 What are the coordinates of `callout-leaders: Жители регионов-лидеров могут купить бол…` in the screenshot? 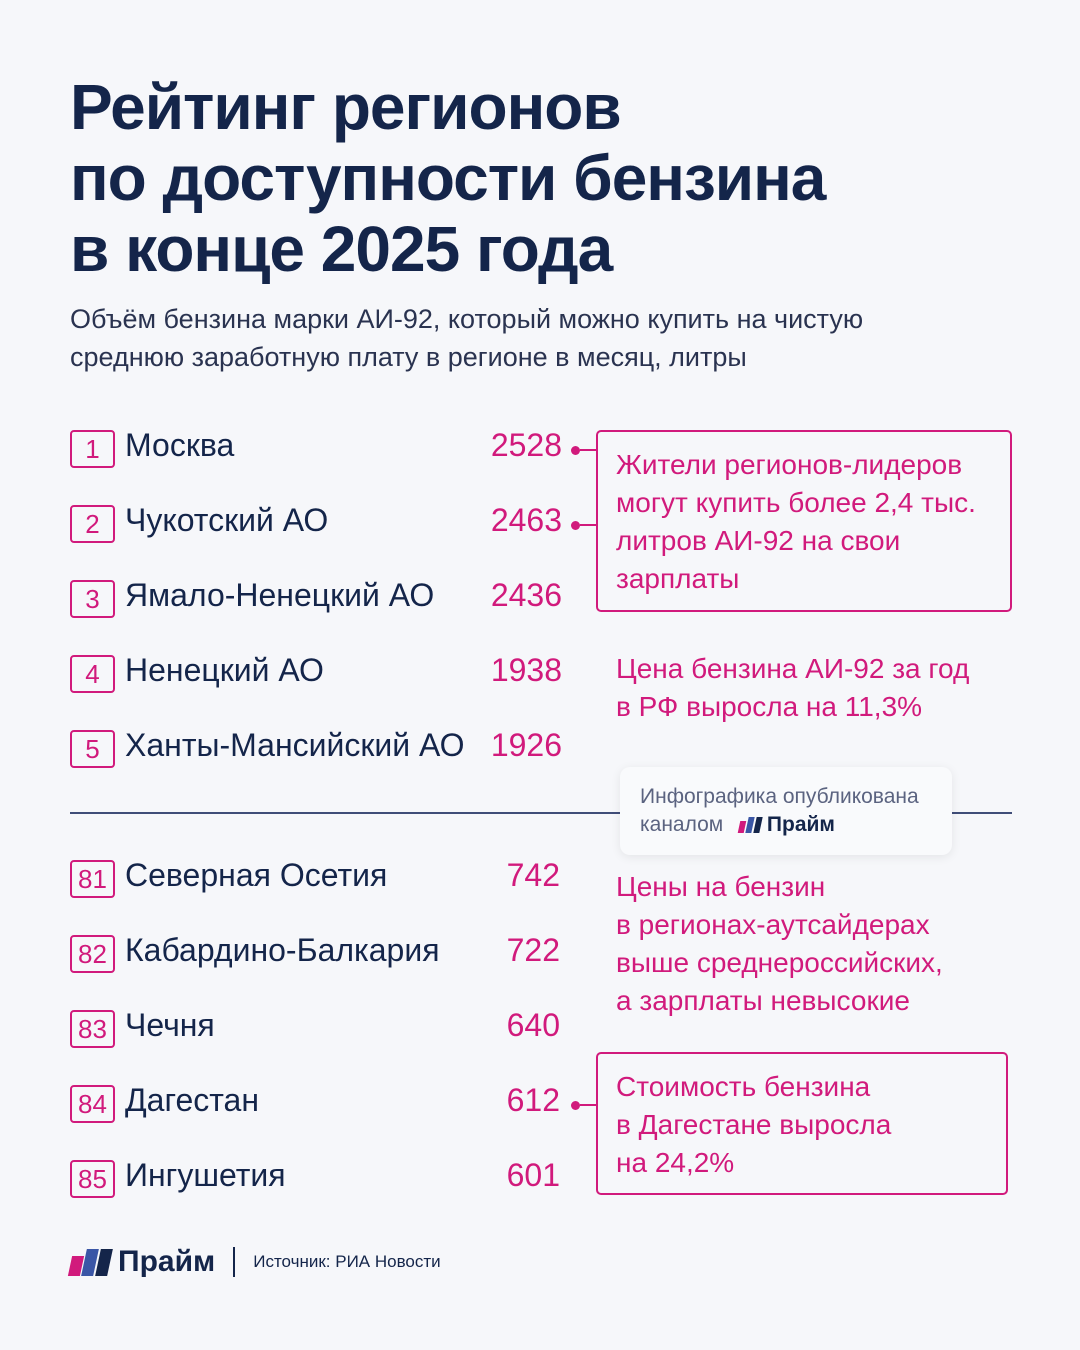 It's located at (804, 521).